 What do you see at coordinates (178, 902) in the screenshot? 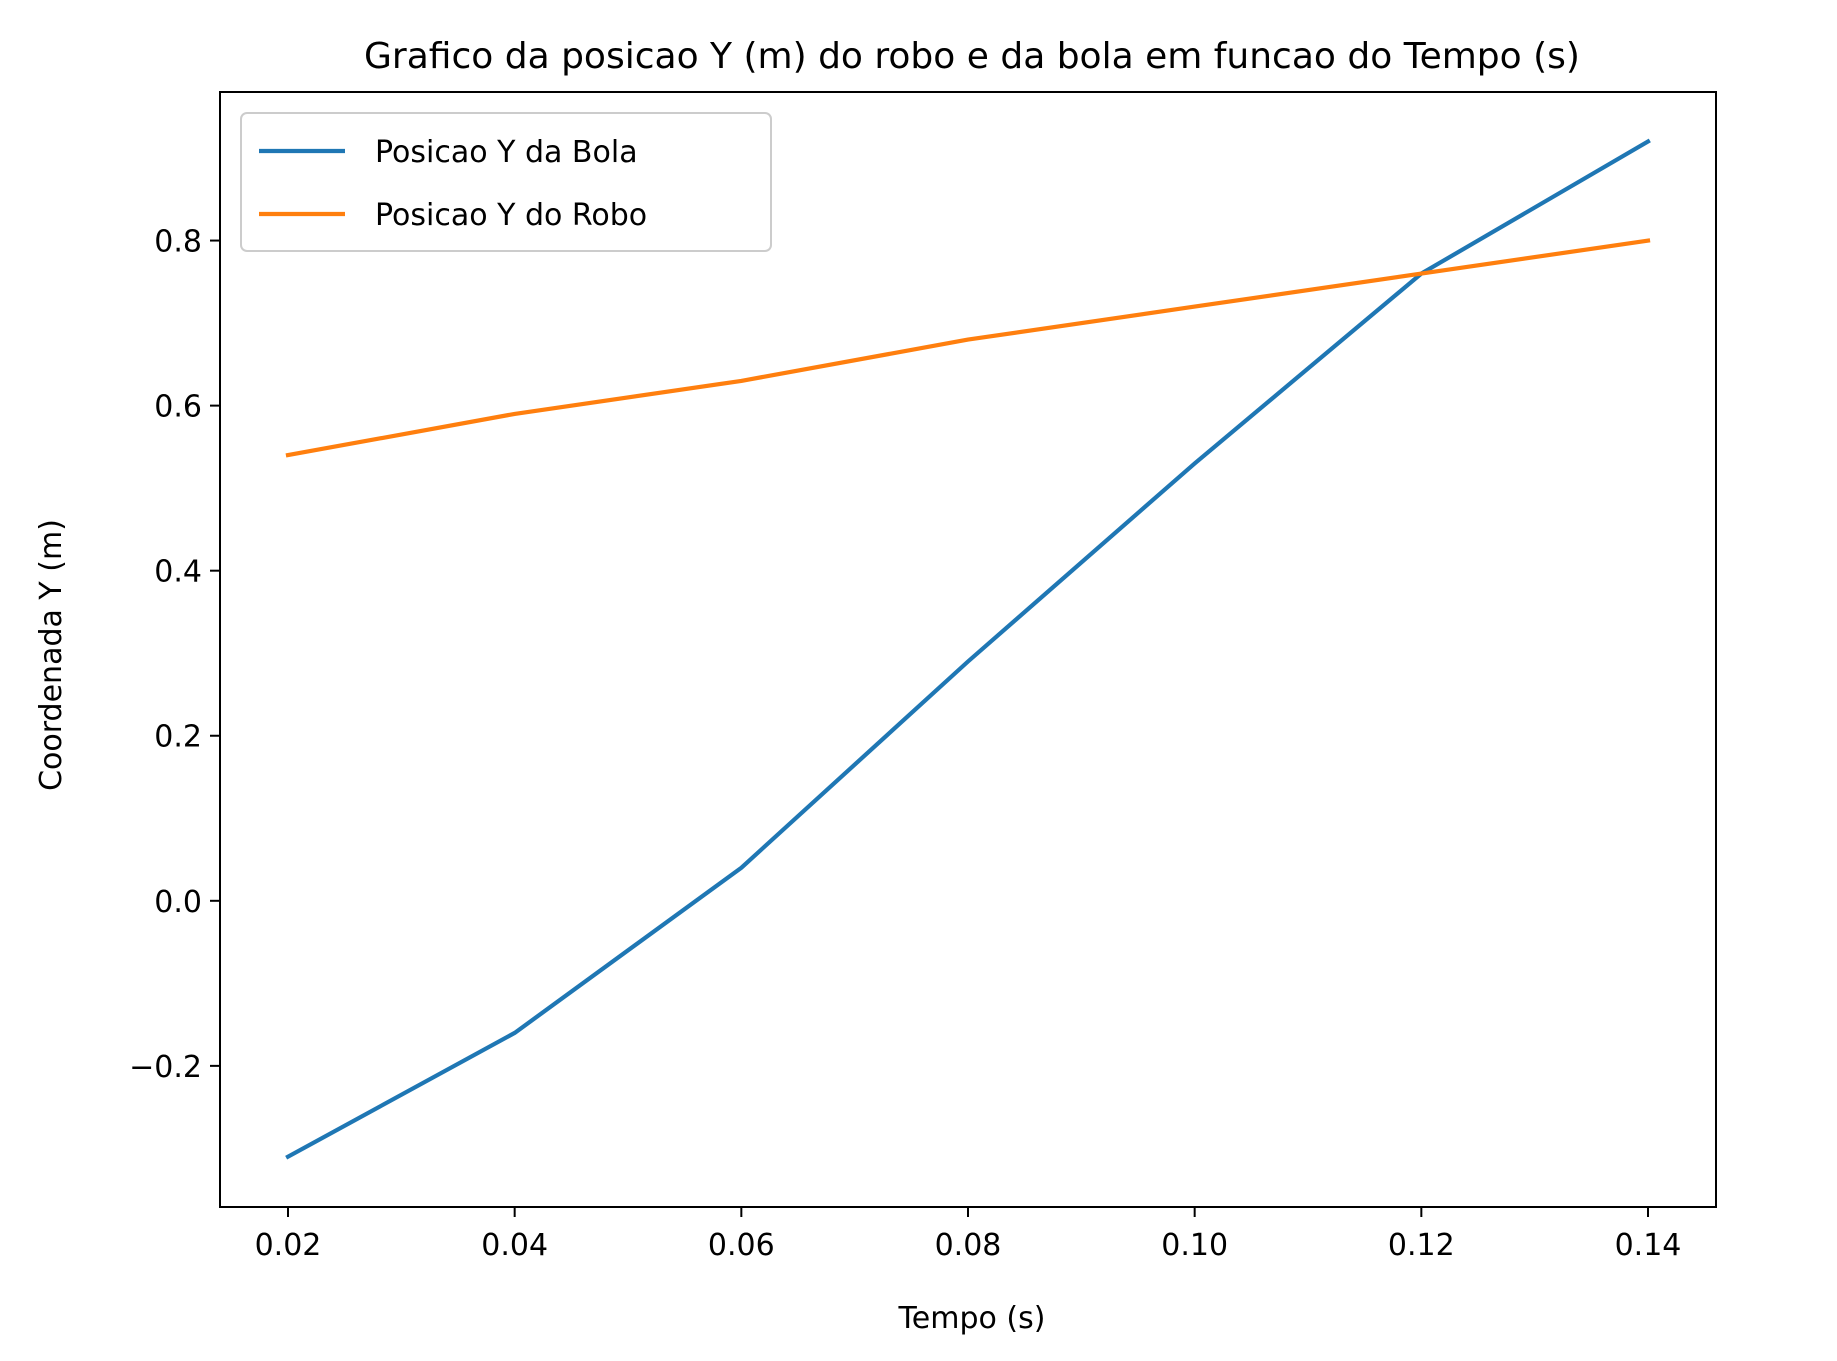
I see `y-tick-label: 0.0` at bounding box center [178, 902].